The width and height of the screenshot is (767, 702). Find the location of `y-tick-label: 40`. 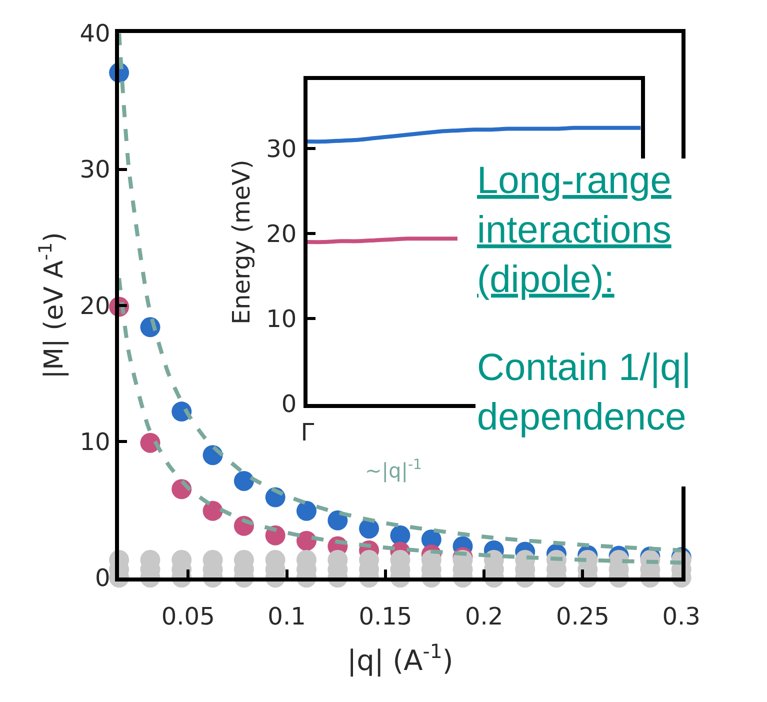

y-tick-label: 40 is located at coordinates (95, 34).